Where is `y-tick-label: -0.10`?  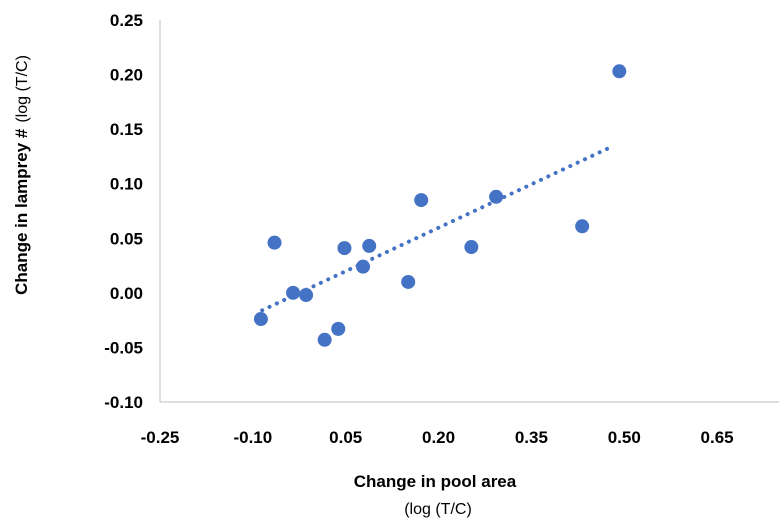 y-tick-label: -0.10 is located at coordinates (123, 402).